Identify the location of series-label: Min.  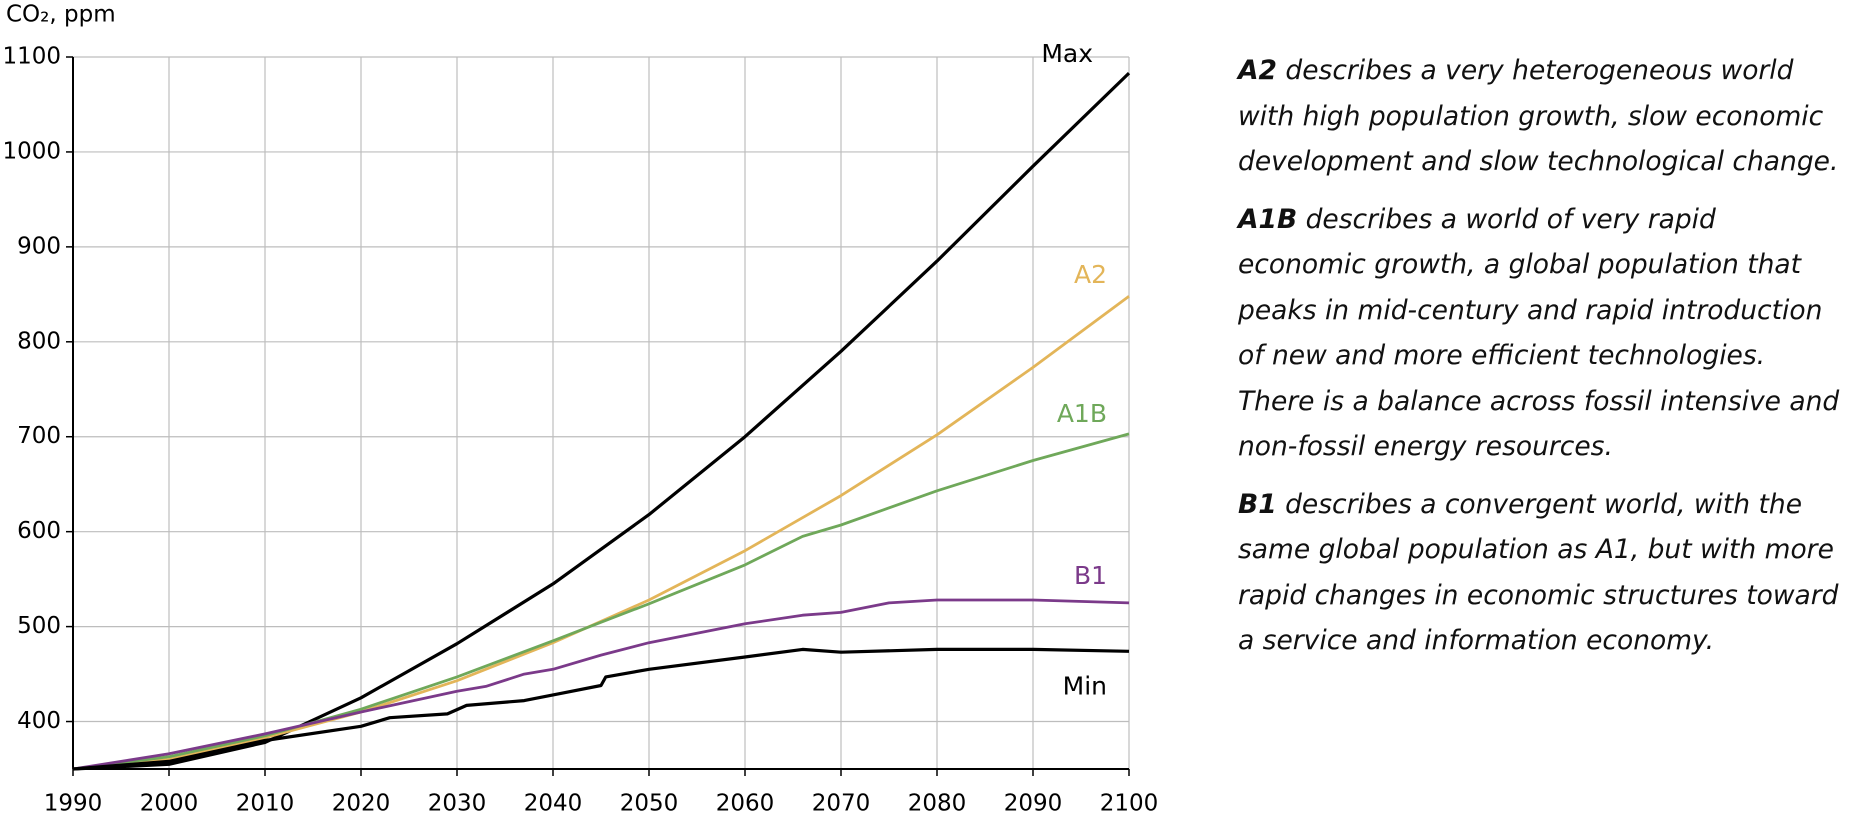
(1085, 685).